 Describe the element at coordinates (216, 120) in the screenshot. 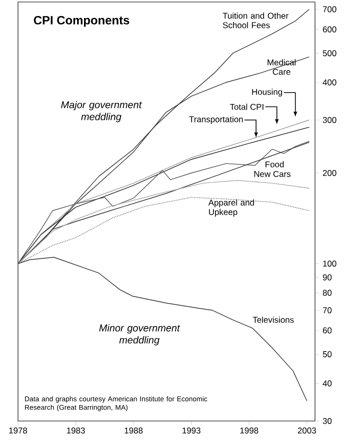

I see `text: Transportation` at that location.